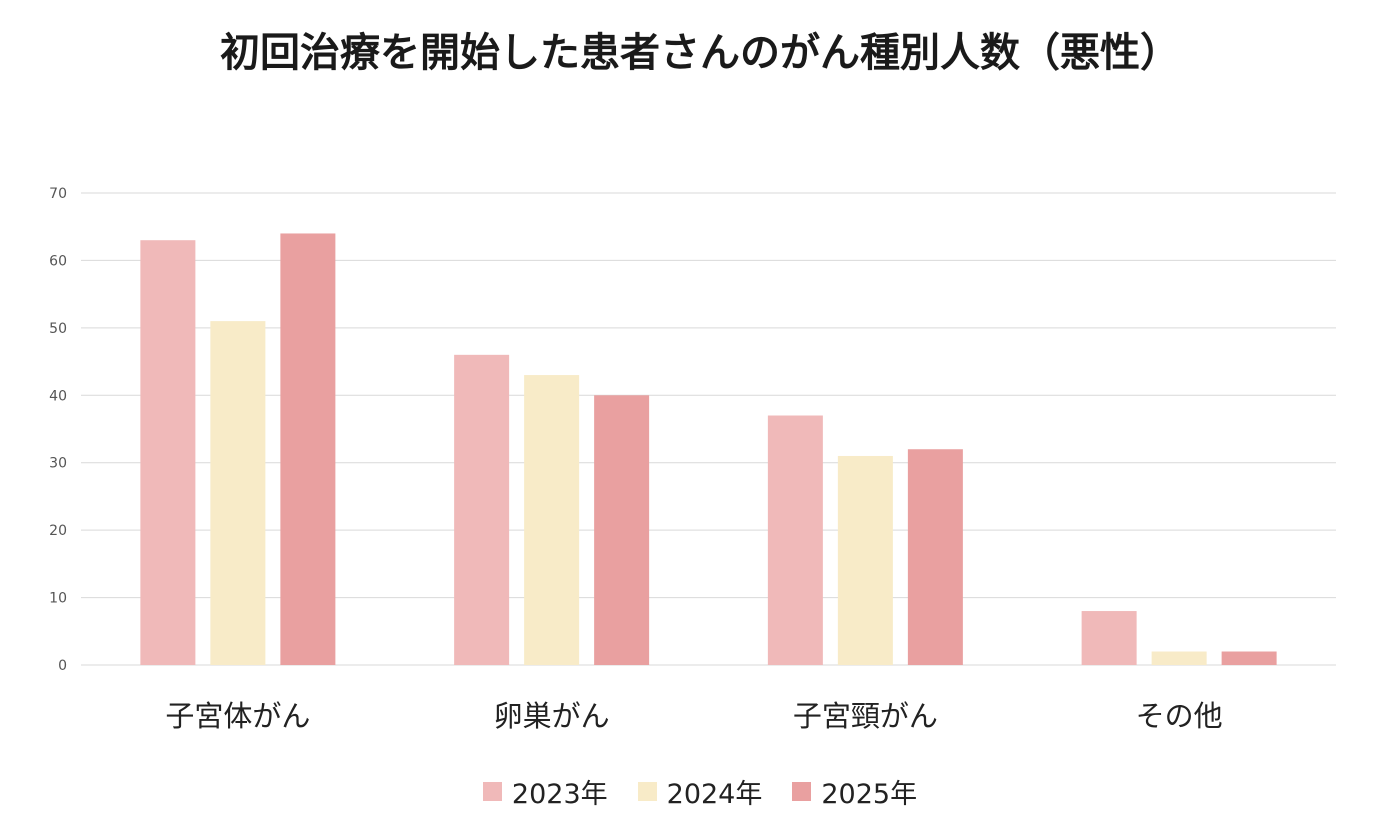  Describe the element at coordinates (714, 794) in the screenshot. I see `legend-label: 2024年` at that location.